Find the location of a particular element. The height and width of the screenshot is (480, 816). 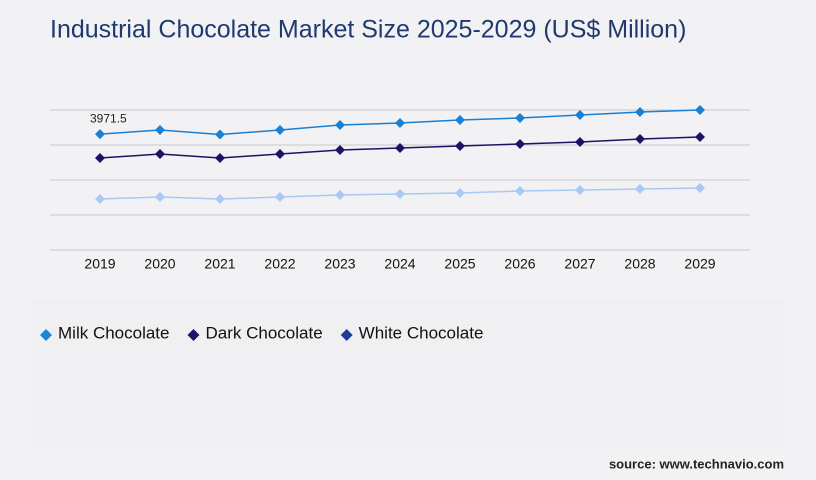

x-tick-label: 2024 is located at coordinates (399, 264).